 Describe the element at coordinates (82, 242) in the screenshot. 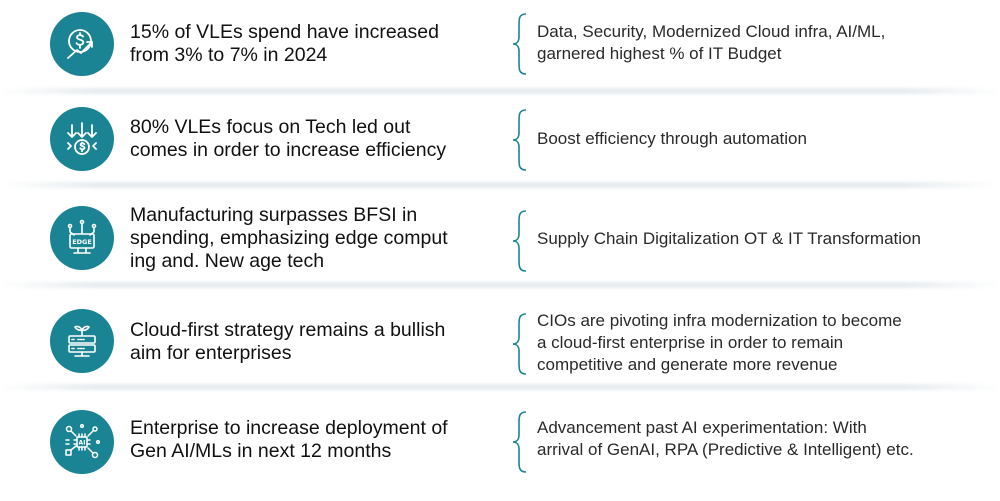

I see `svg-text: EDGE` at that location.